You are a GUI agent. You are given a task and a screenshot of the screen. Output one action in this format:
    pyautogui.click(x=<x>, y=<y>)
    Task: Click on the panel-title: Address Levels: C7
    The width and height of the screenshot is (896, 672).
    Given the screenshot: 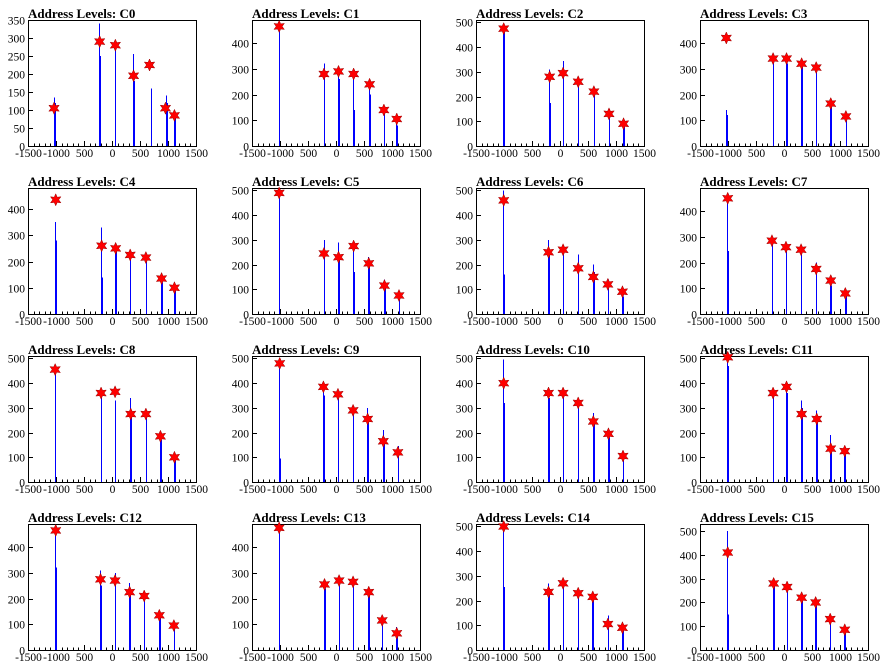 What is the action you would take?
    pyautogui.click(x=754, y=181)
    